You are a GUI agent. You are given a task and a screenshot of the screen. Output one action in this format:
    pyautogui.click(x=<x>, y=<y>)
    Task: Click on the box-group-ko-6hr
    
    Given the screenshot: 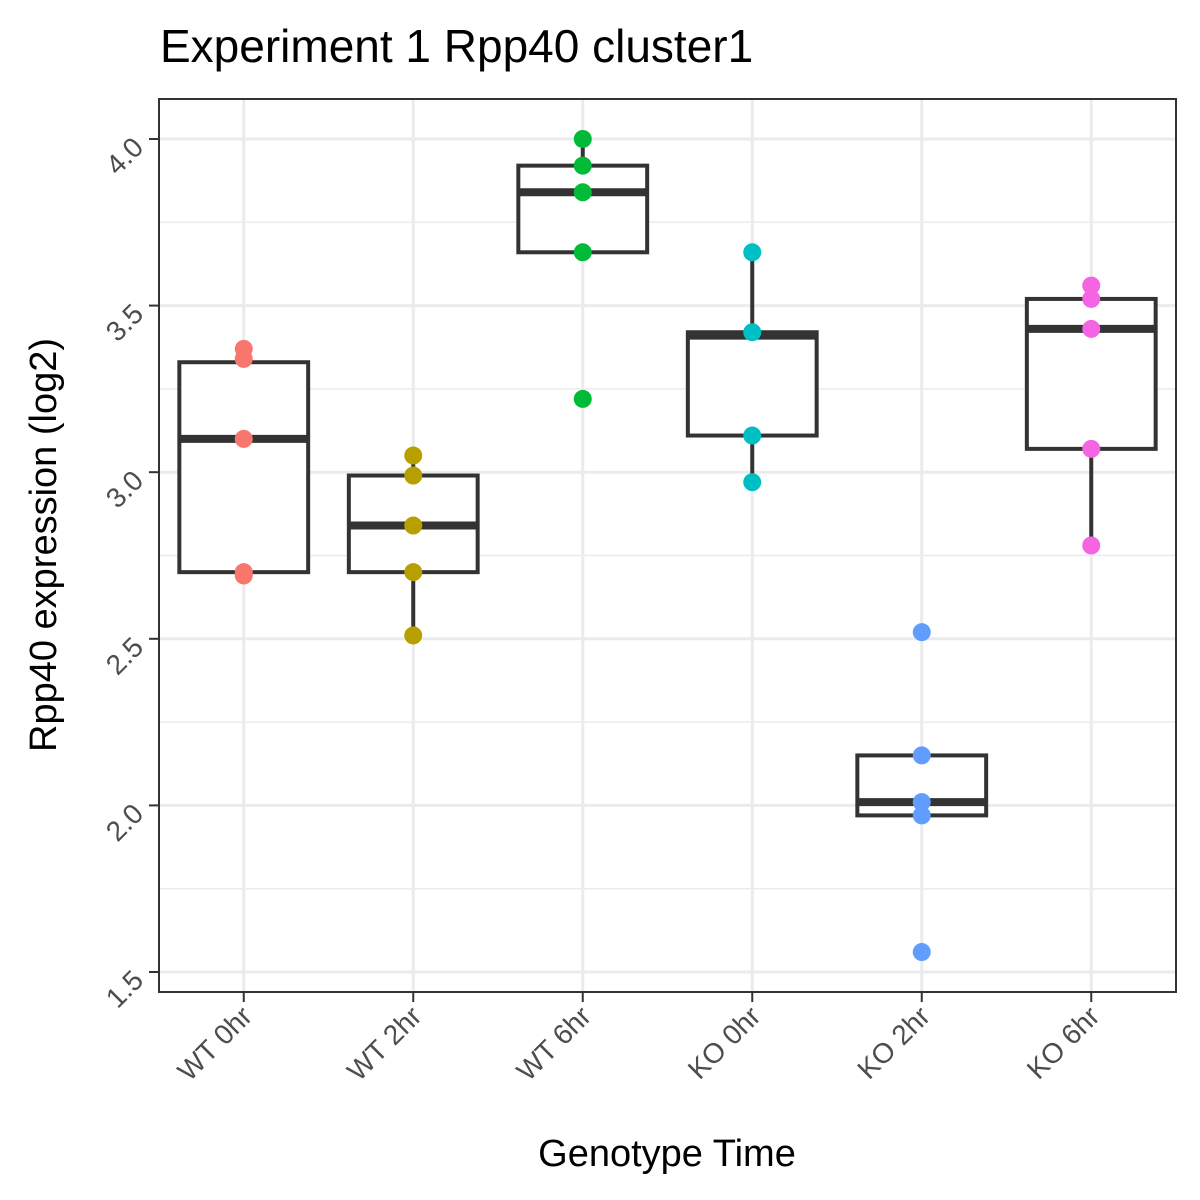 What is the action you would take?
    pyautogui.click(x=1091, y=415)
    